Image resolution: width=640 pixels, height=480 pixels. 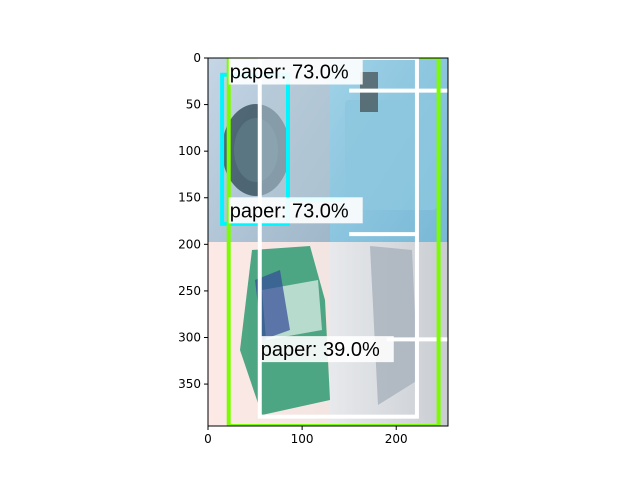 What do you see at coordinates (391, 155) in the screenshot?
I see `carton-face` at bounding box center [391, 155].